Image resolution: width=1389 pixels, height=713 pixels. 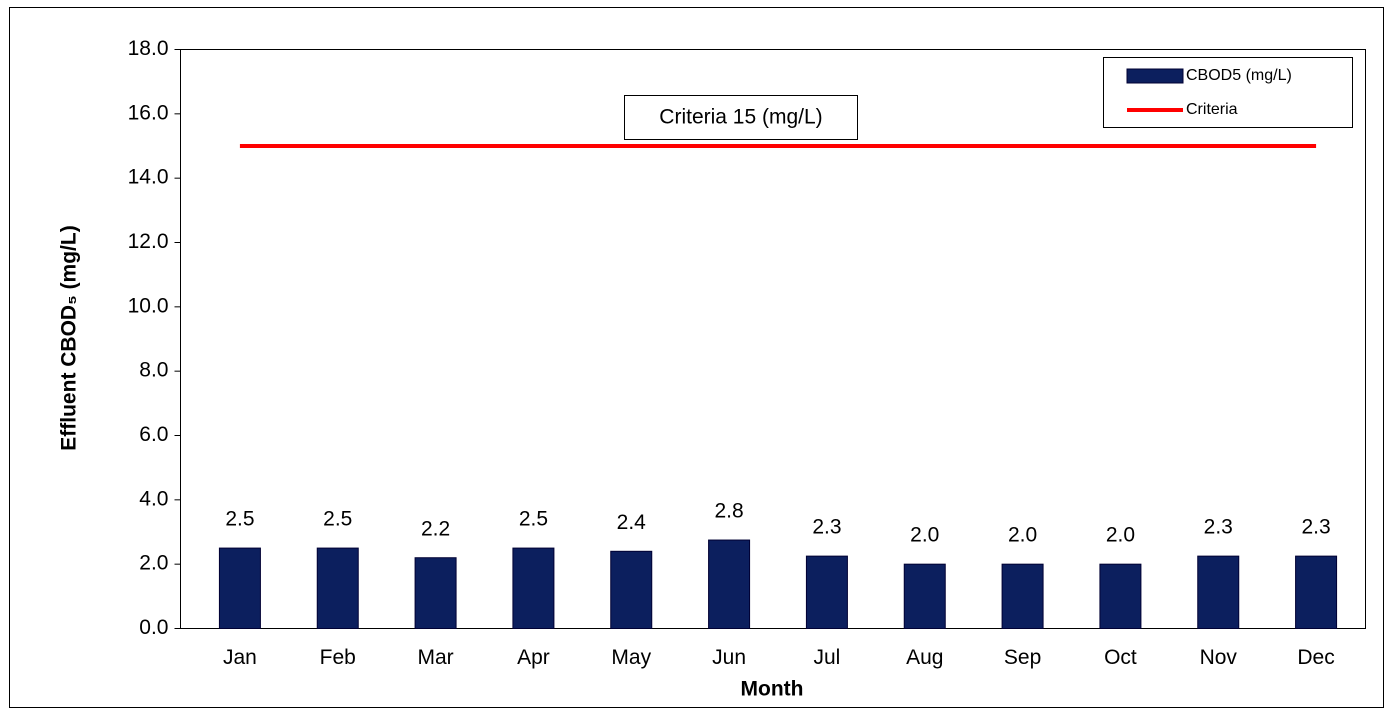 What do you see at coordinates (533, 657) in the screenshot?
I see `x-tick-label: Apr` at bounding box center [533, 657].